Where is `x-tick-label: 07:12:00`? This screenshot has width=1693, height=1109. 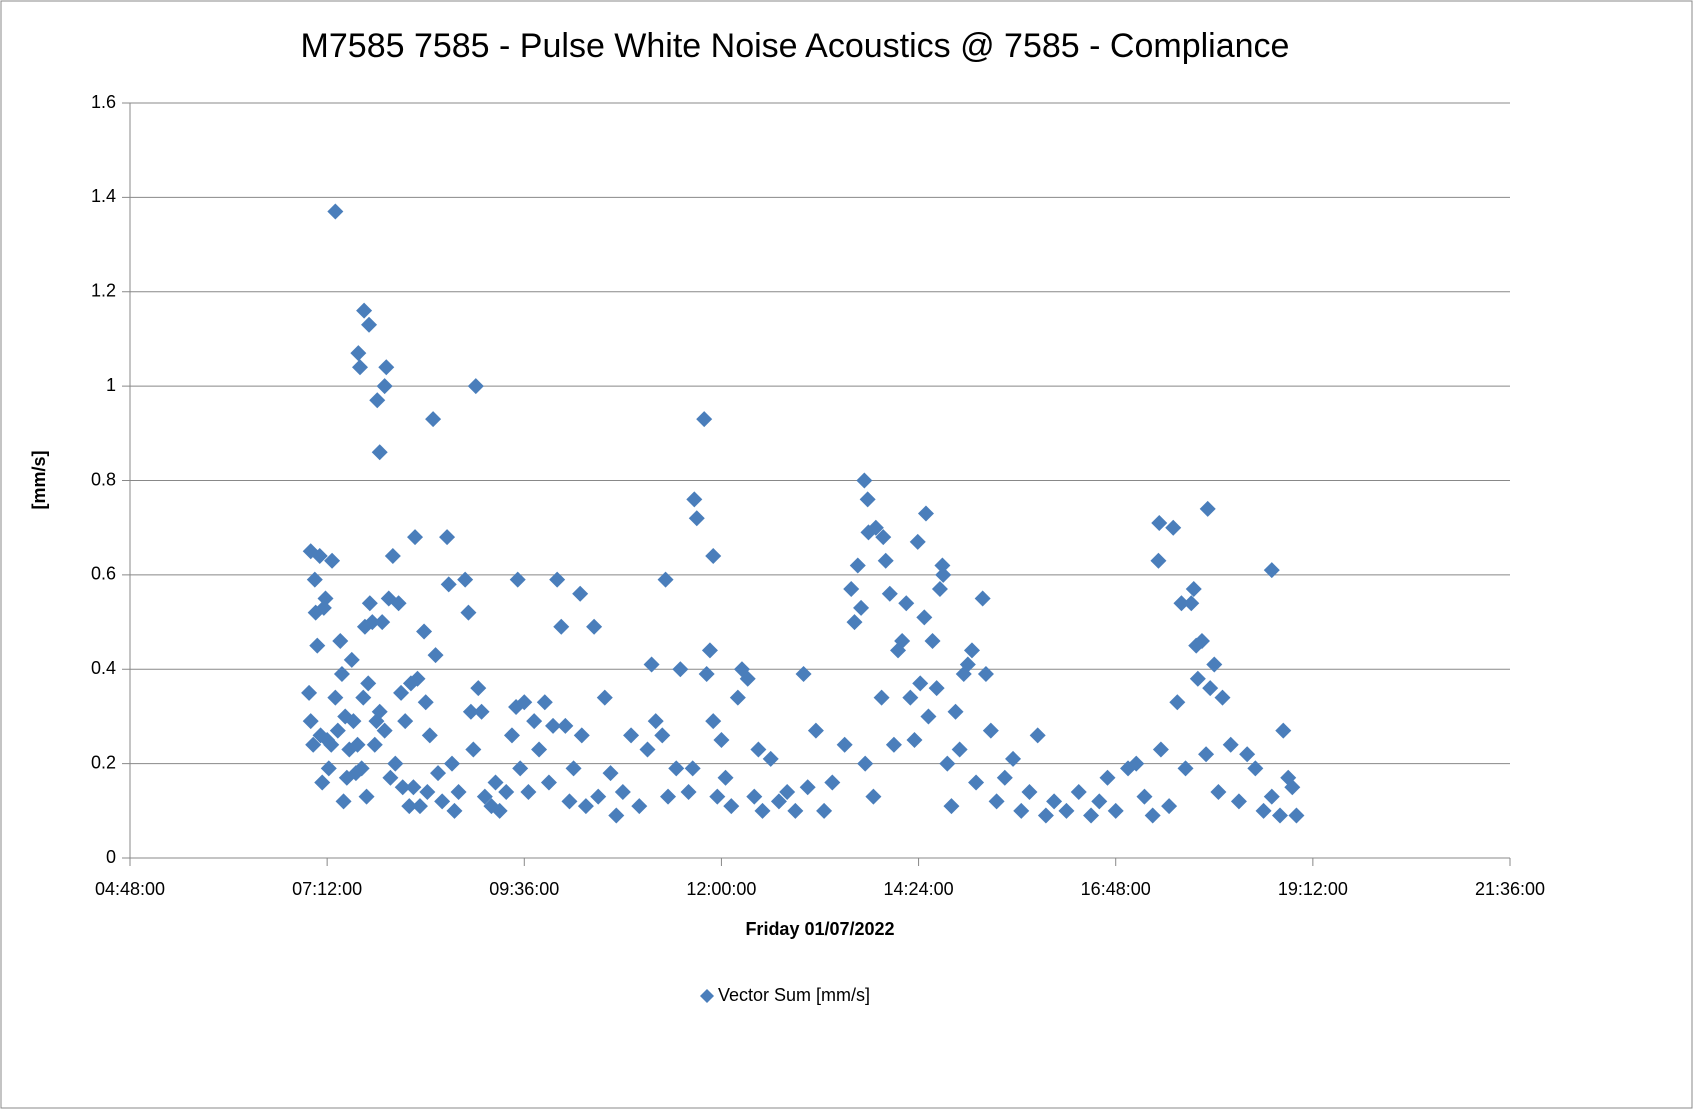 x-tick-label: 07:12:00 is located at coordinates (327, 889).